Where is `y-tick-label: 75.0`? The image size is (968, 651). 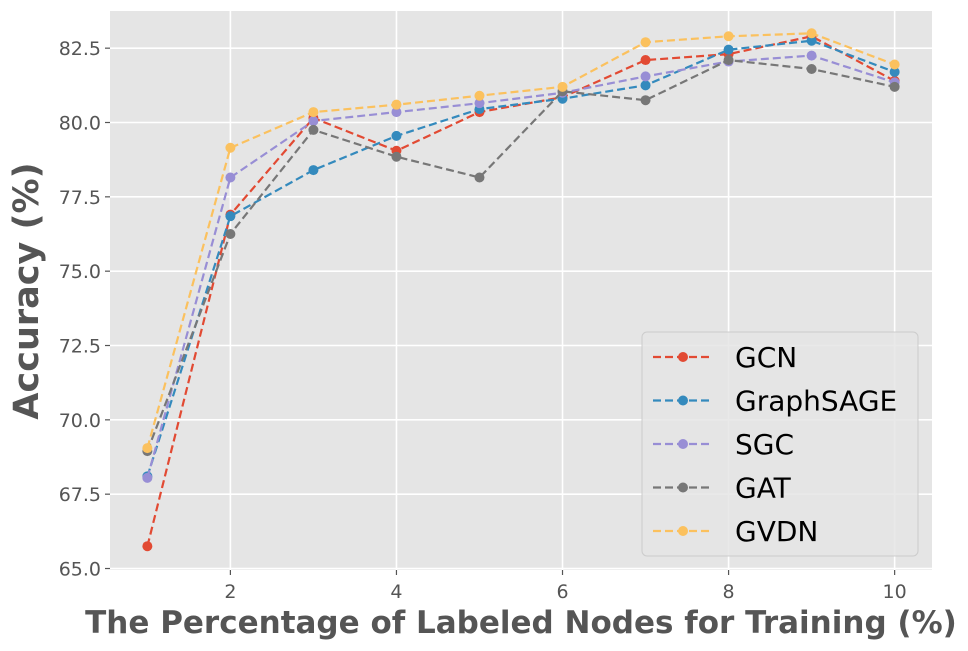
y-tick-label: 75.0 is located at coordinates (80, 272).